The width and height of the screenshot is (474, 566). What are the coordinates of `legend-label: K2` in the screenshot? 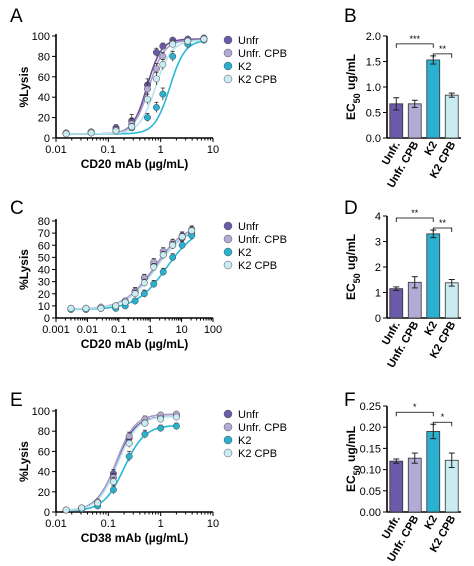 It's located at (244, 67).